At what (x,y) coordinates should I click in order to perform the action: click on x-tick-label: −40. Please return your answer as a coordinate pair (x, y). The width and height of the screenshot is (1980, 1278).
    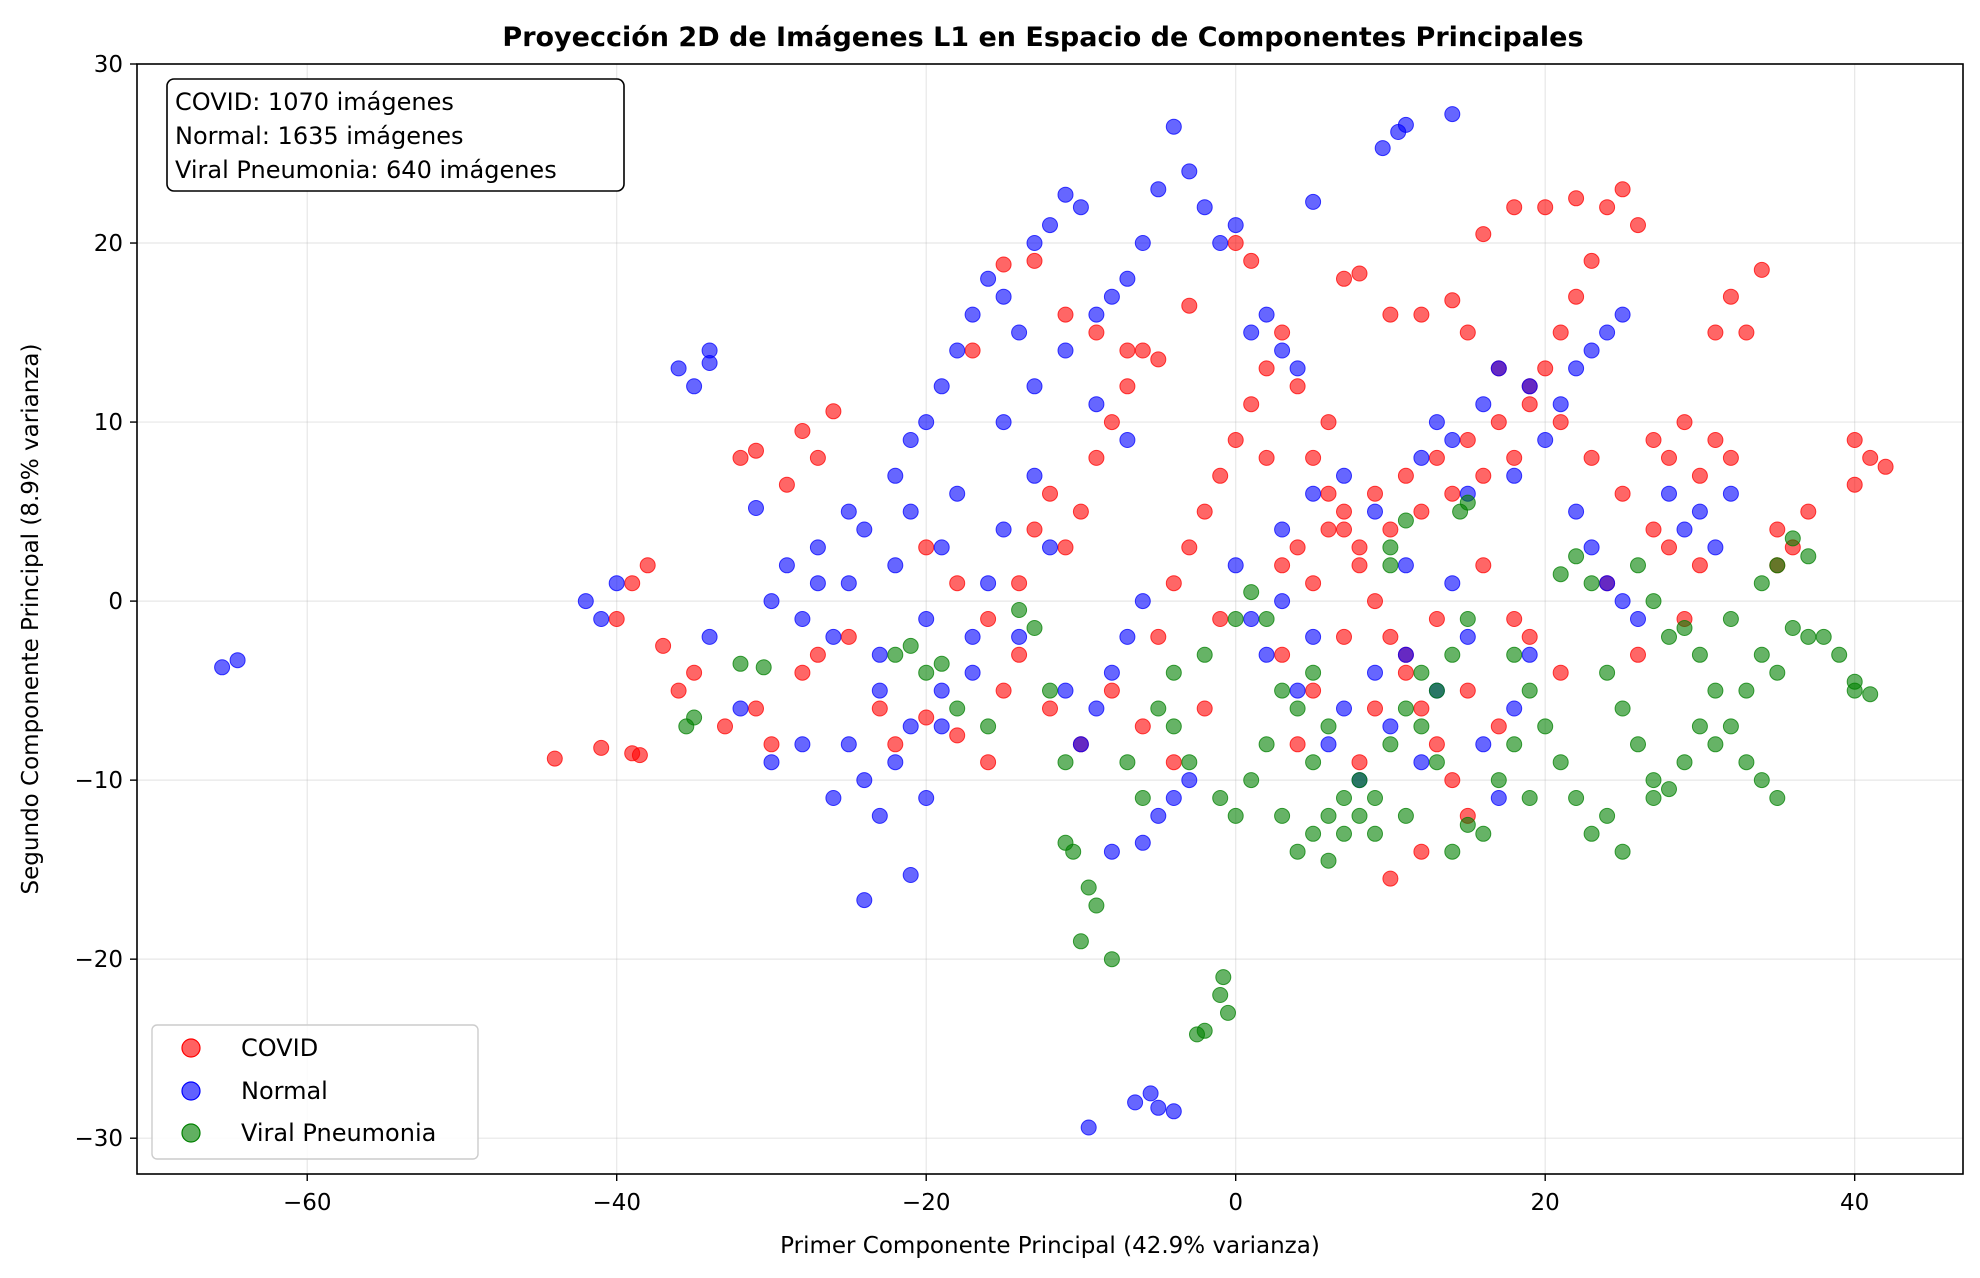
    Looking at the image, I should click on (616, 1203).